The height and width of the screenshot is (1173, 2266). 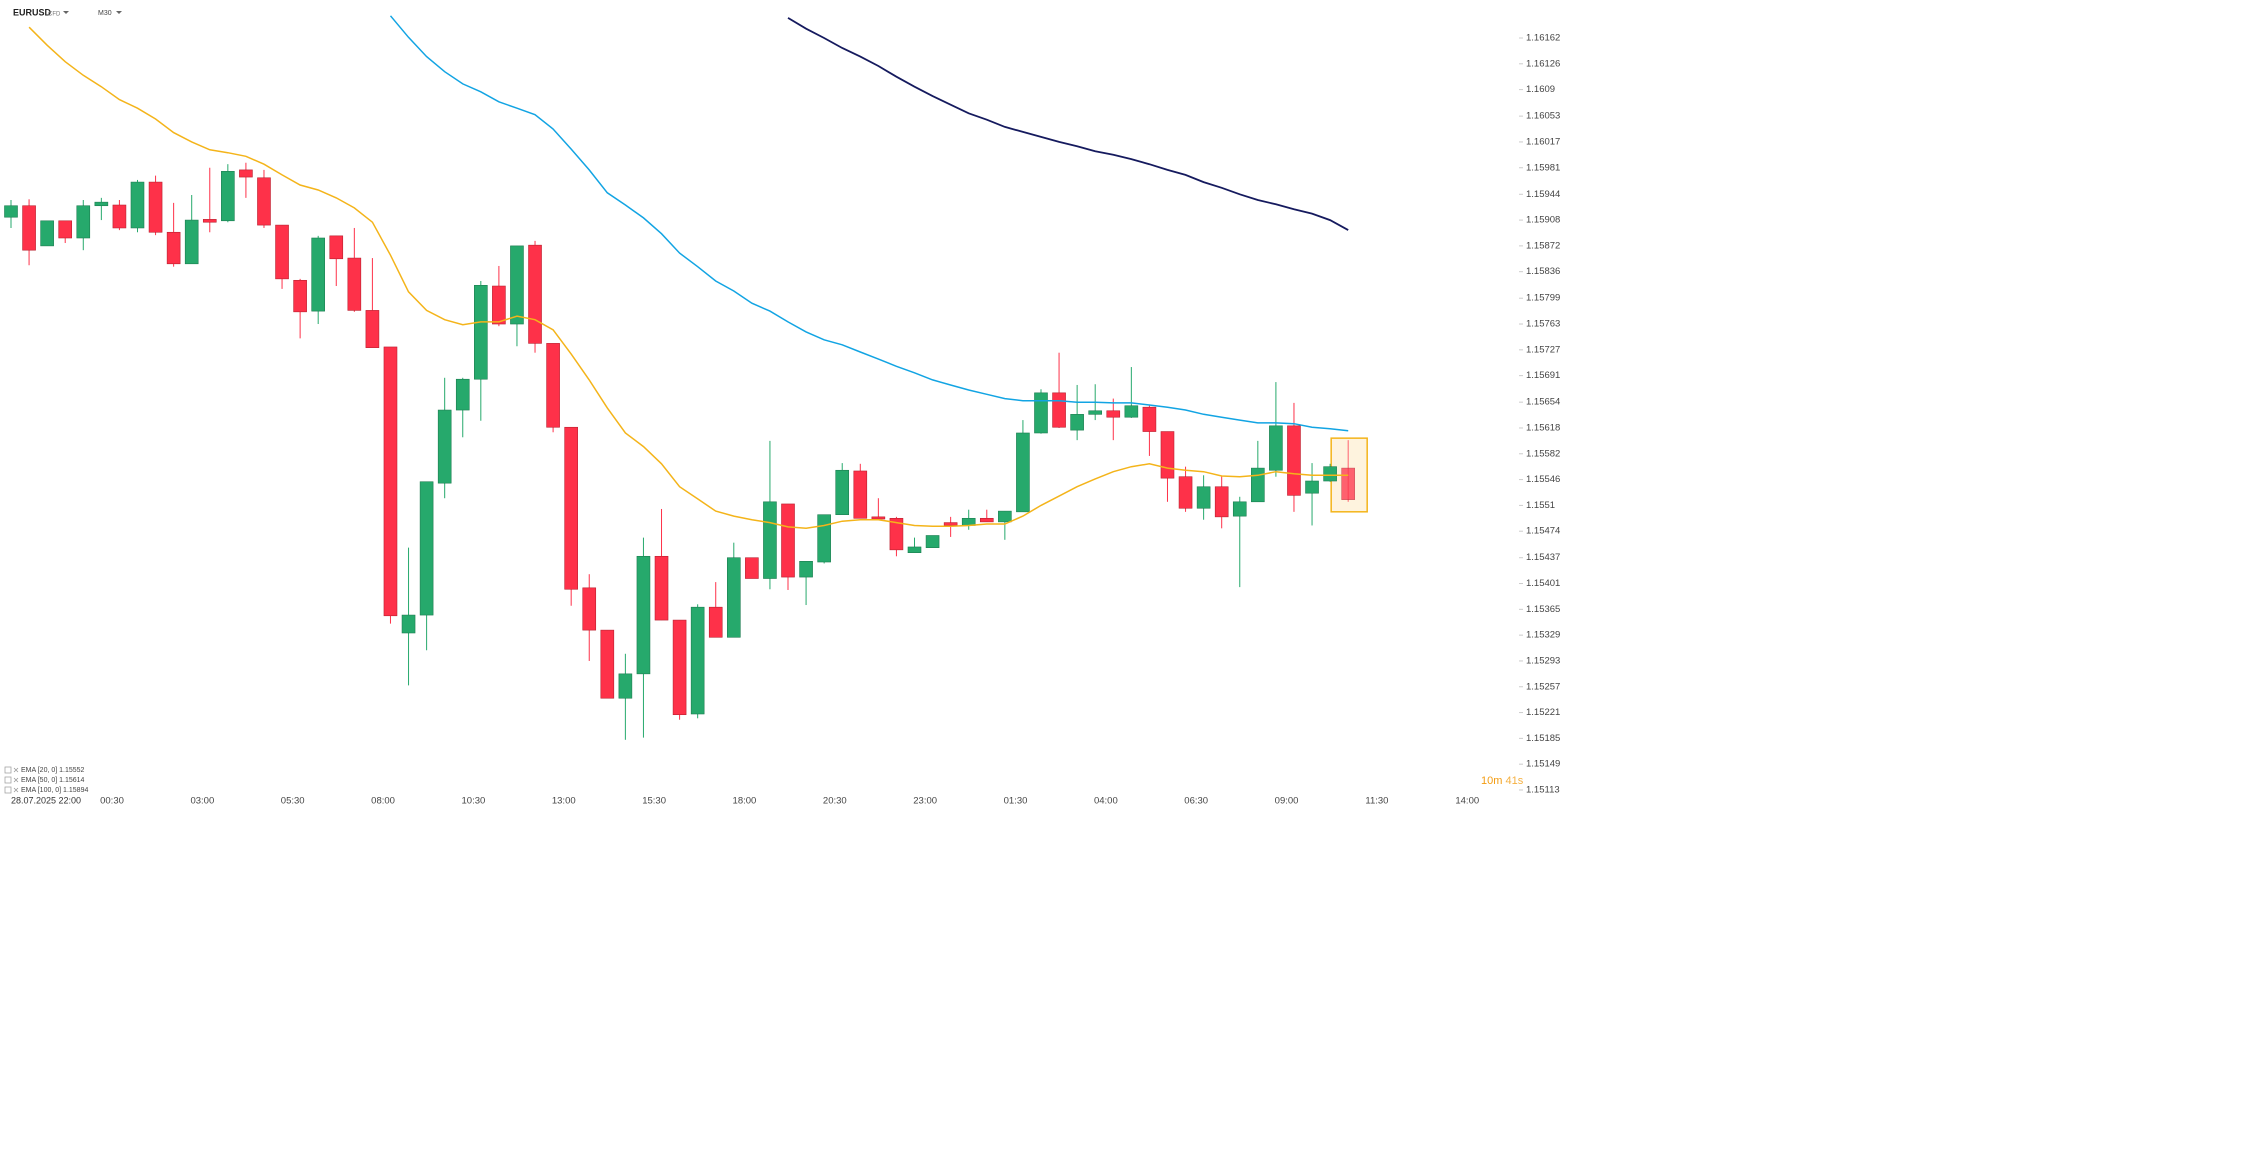 I want to click on legend-name: EMA [20, 0], so click(x=39, y=770).